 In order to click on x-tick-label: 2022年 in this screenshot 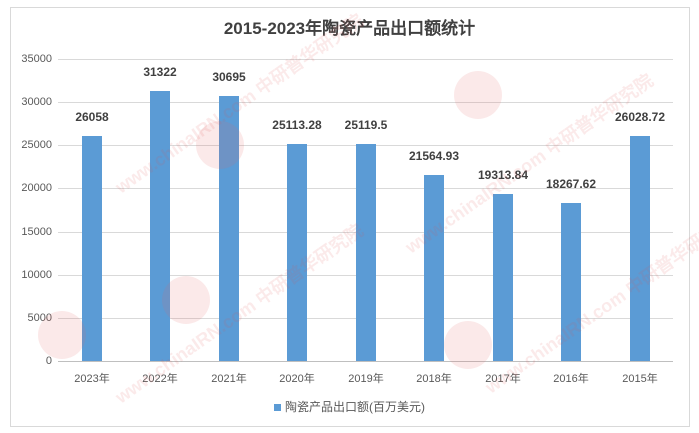, I will do `click(160, 379)`.